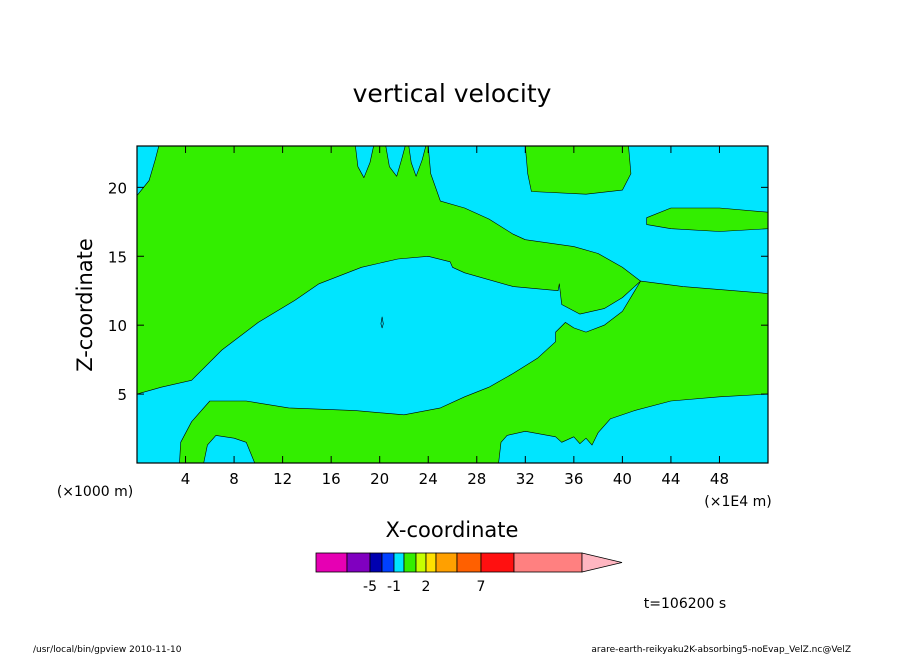 This screenshot has height=654, width=904. Describe the element at coordinates (234, 479) in the screenshot. I see `x-tick-label: 8` at that location.